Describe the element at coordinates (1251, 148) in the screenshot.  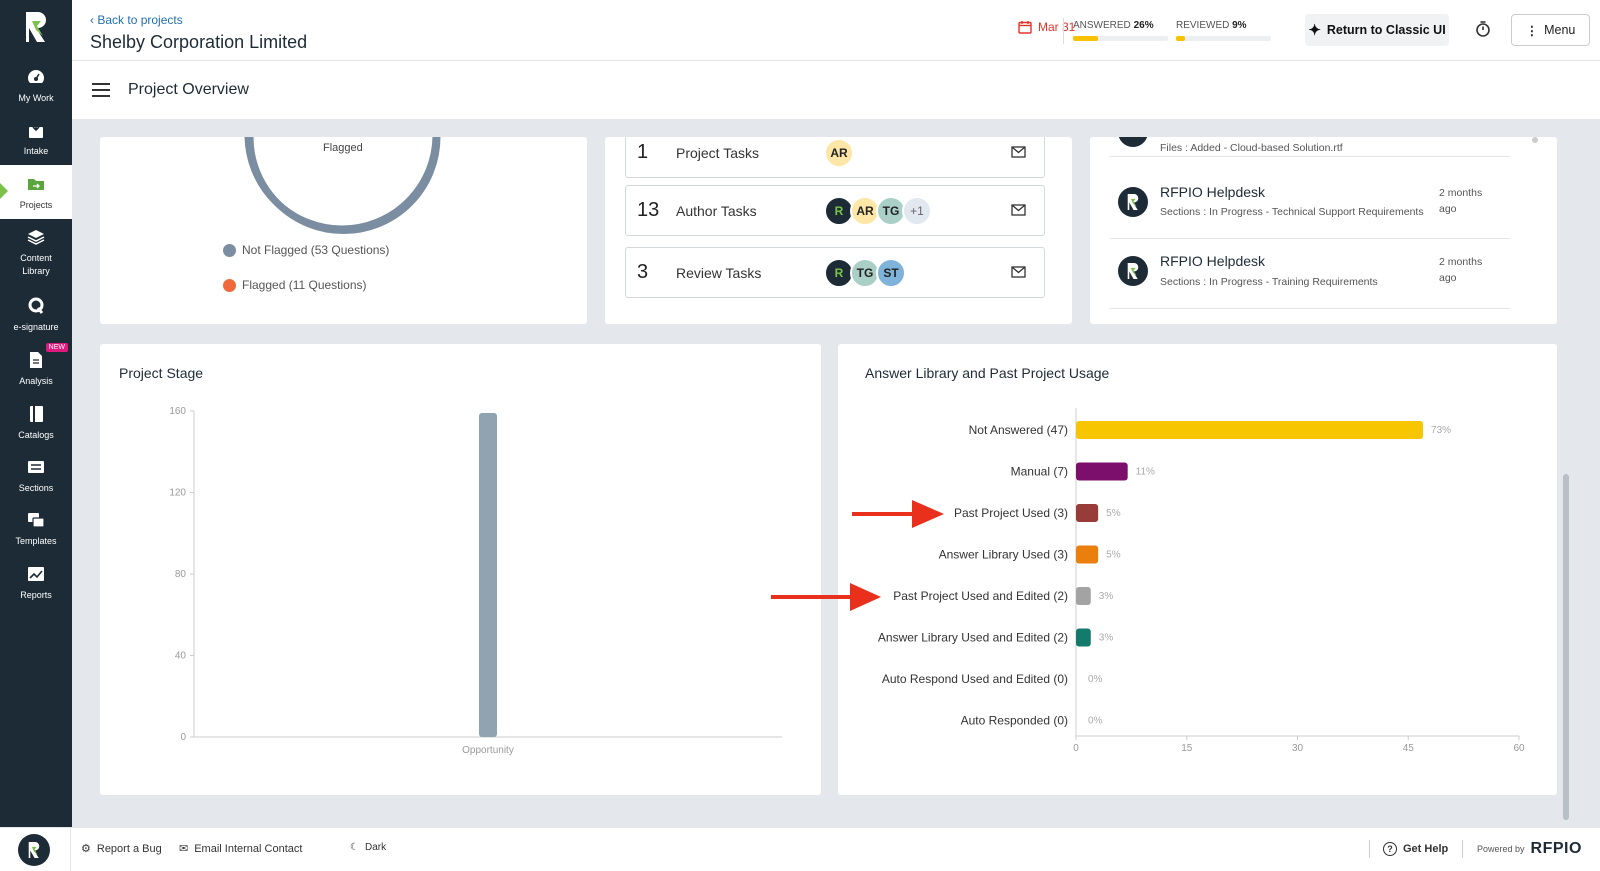
I see `activity-desc: Files : Added - Cloud-based Solution.rtf` at that location.